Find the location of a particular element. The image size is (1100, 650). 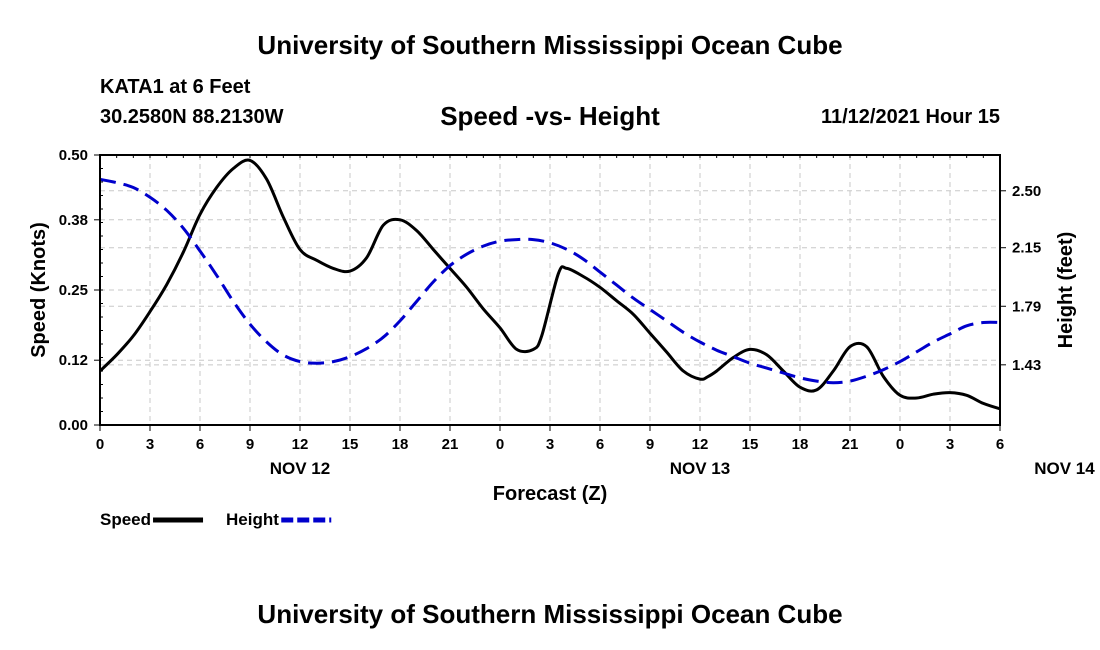

station-coordinates: 30.2580N 88.2130W is located at coordinates (192, 117).